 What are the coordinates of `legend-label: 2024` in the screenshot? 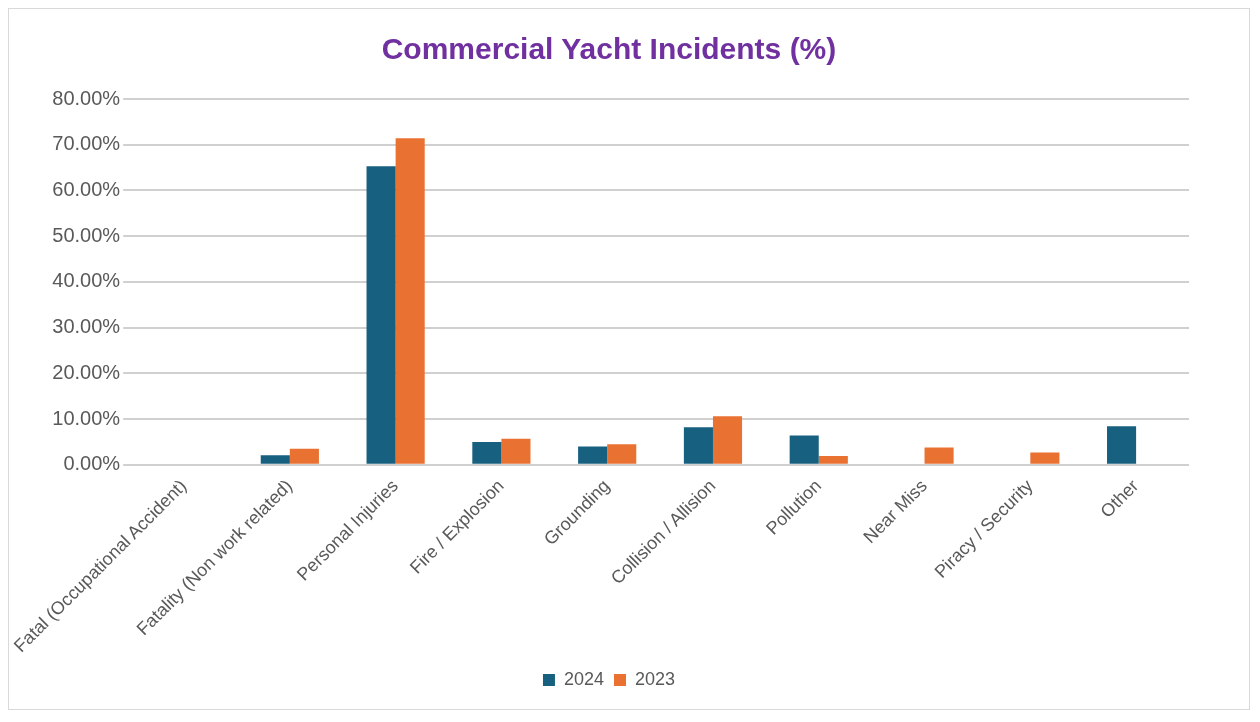 It's located at (583, 678).